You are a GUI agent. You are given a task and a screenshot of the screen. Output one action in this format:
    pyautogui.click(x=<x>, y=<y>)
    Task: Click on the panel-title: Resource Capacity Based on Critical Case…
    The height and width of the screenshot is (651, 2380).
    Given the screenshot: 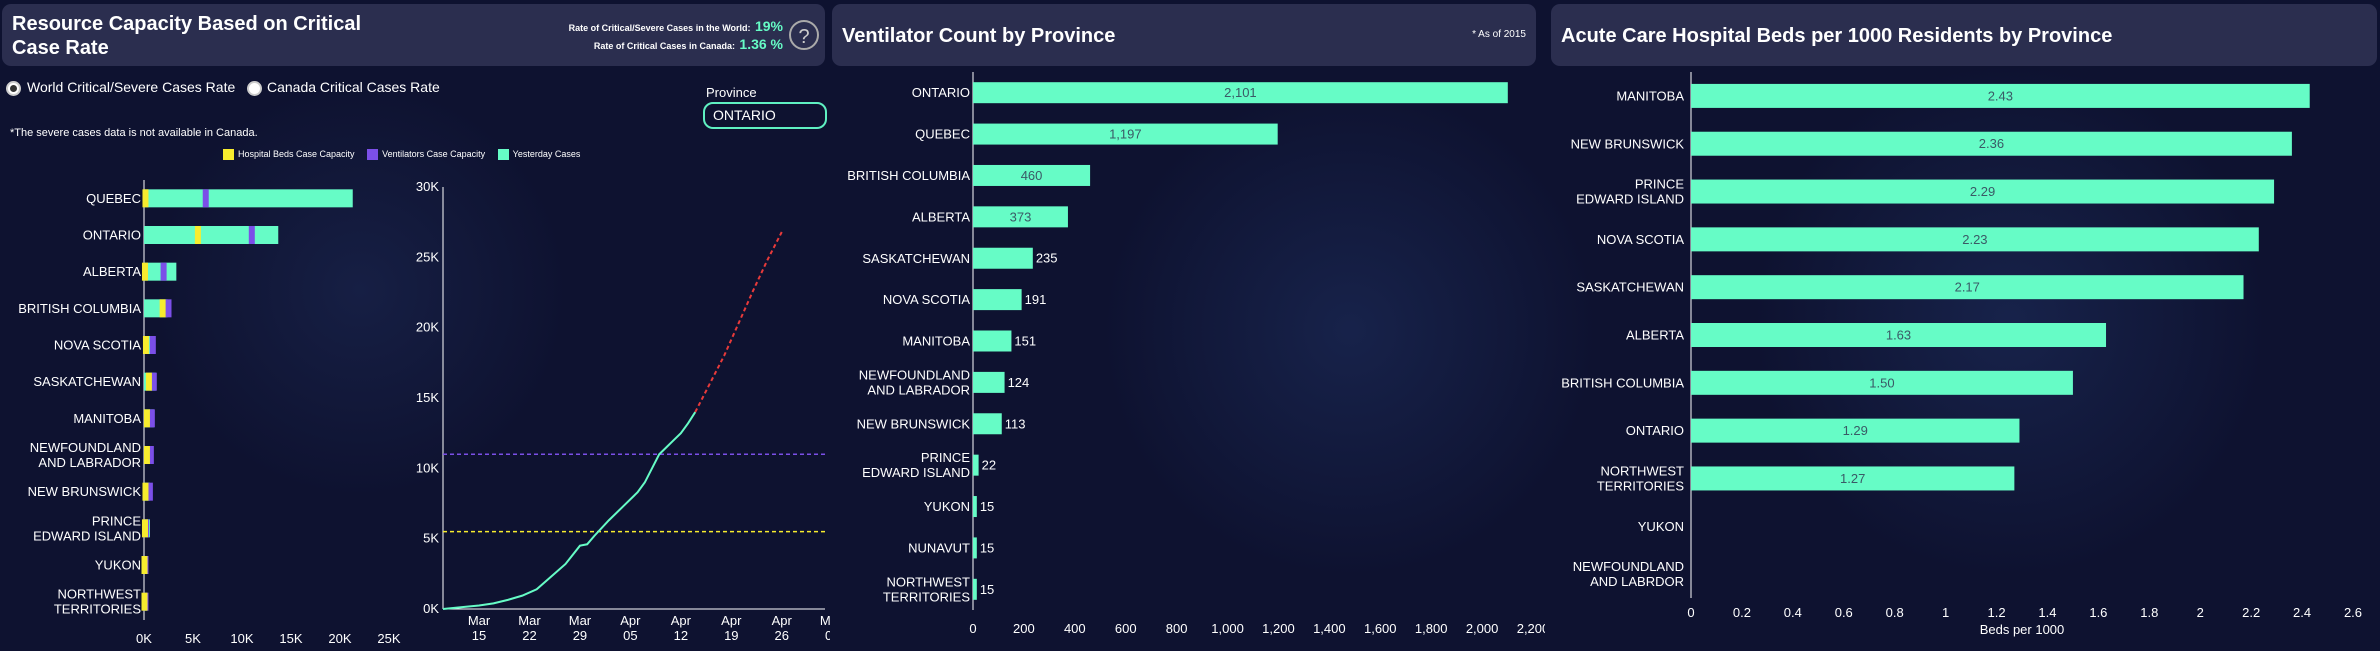 What is the action you would take?
    pyautogui.click(x=187, y=36)
    